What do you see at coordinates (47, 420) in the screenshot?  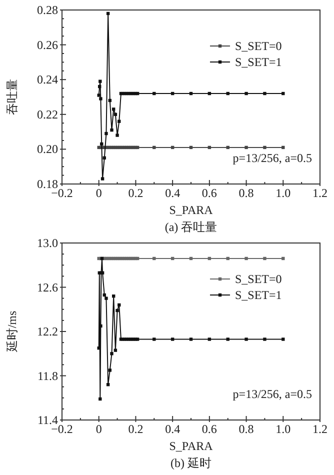 I see `y-tick-label: 11.4` at bounding box center [47, 420].